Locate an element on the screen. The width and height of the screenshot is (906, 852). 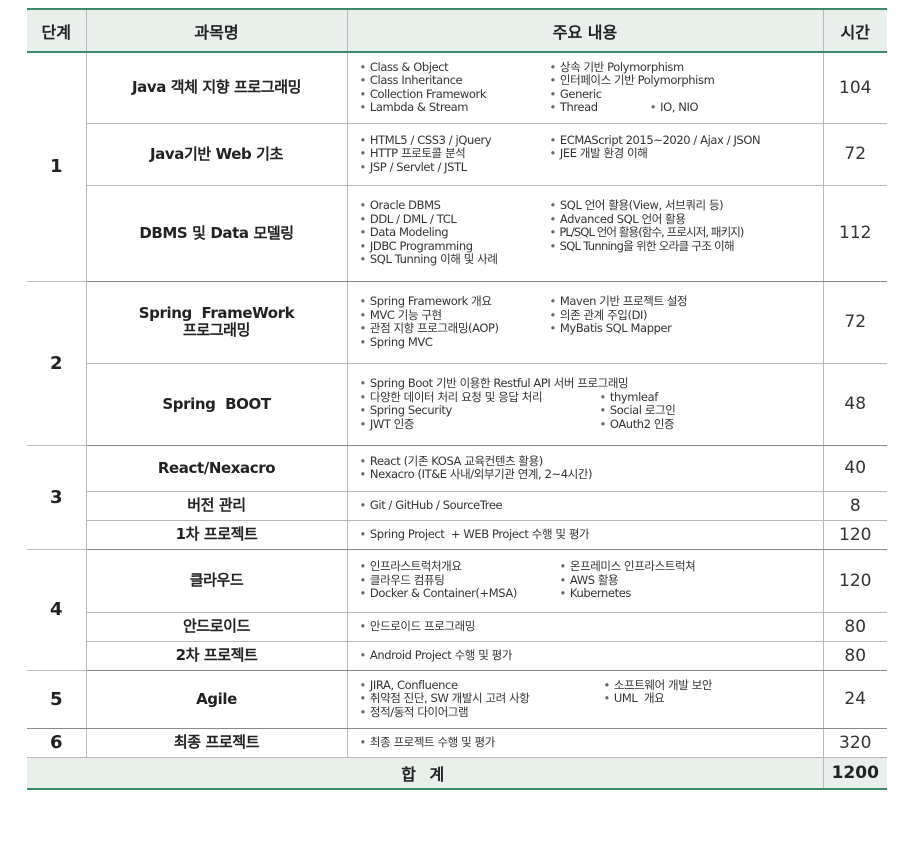
content-item: Nexacro (IT&E 사내/외부기관 연계, 2~4시간) is located at coordinates (591, 474).